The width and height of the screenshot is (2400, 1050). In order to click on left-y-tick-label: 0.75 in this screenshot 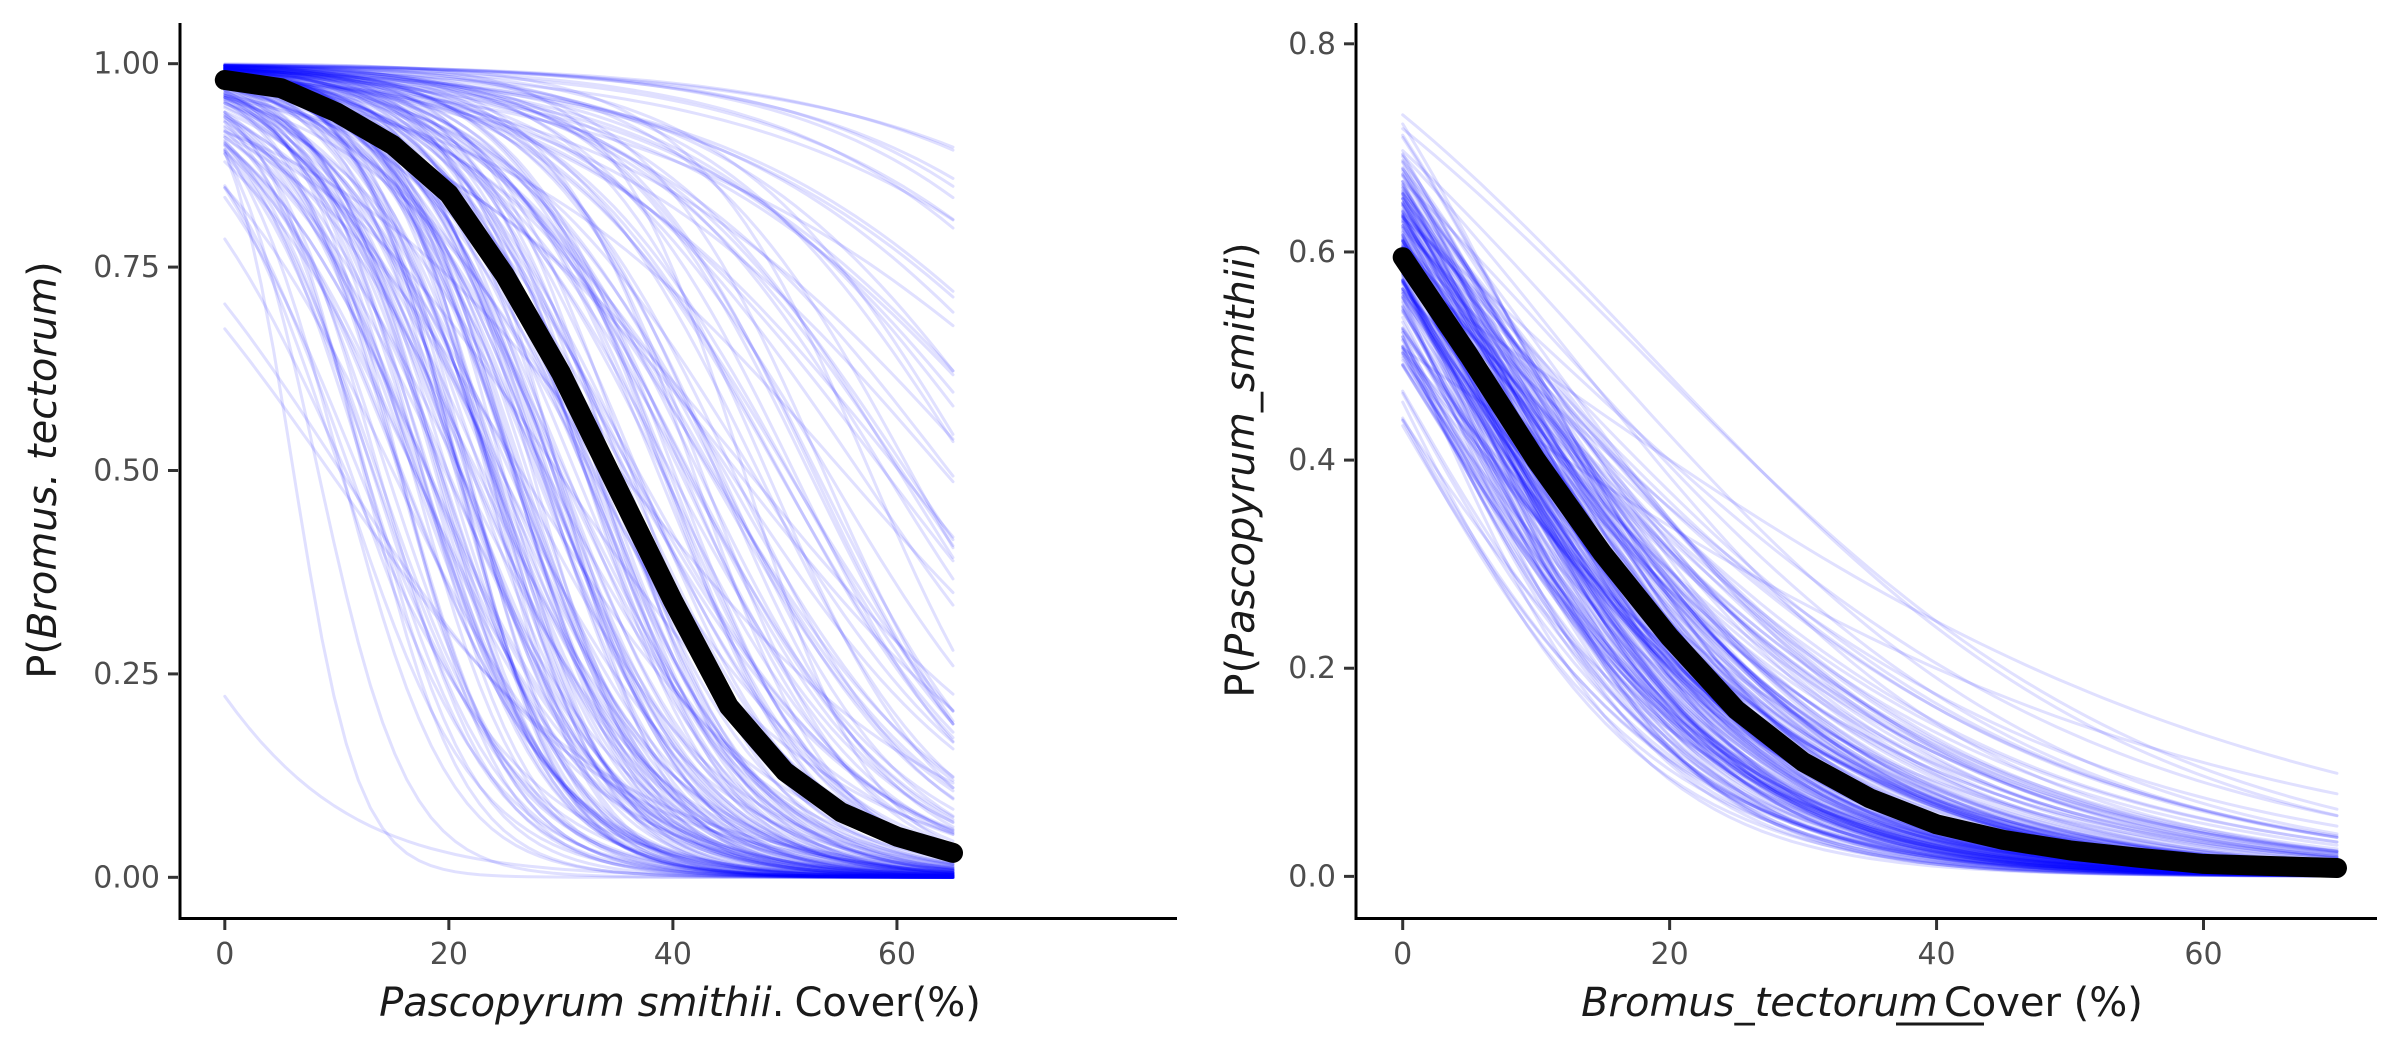, I will do `click(126, 267)`.